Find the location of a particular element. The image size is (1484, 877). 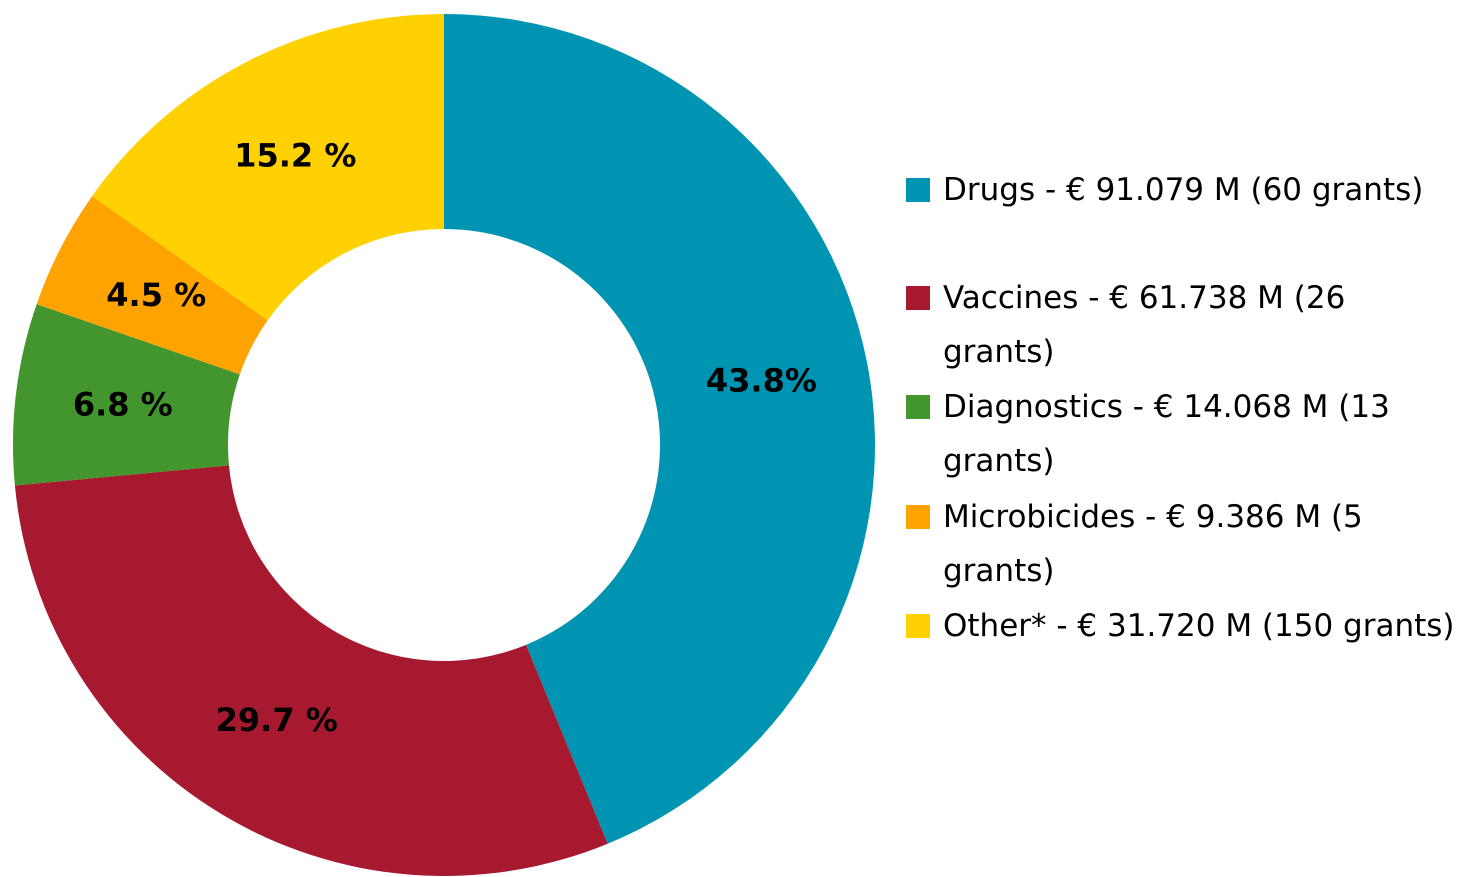

legend-label: Diagnostics - € 14.068 M (13 grants) is located at coordinates (1166, 434).